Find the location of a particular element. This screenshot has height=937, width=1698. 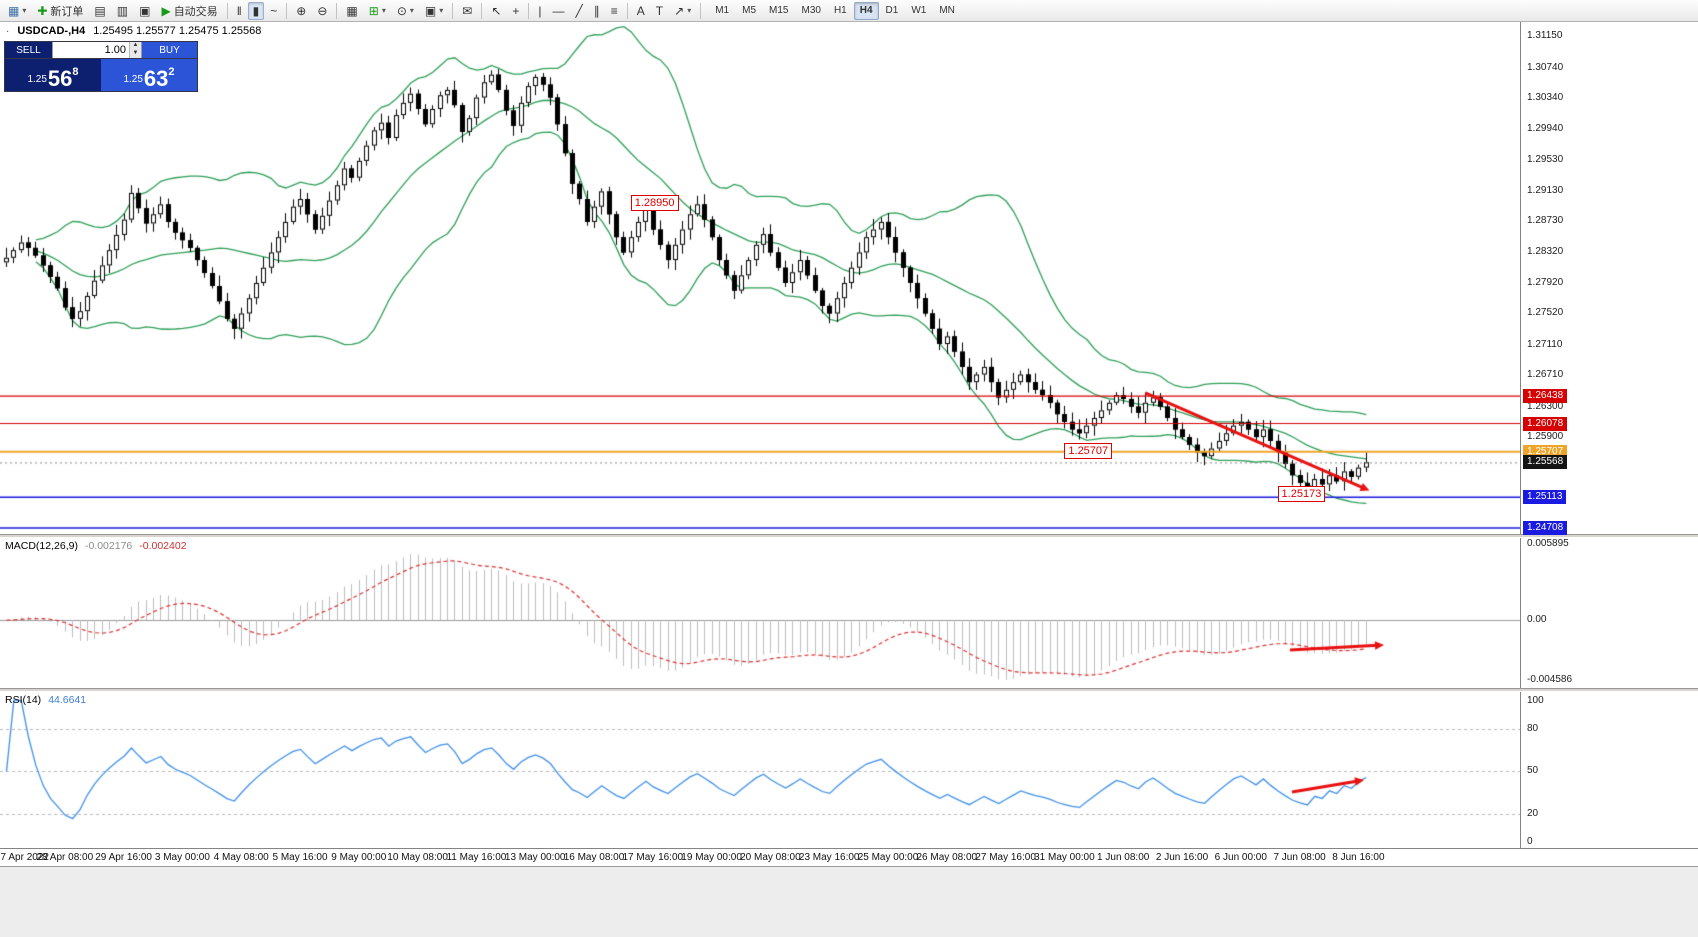

sell-button: SELL is located at coordinates (28, 50).